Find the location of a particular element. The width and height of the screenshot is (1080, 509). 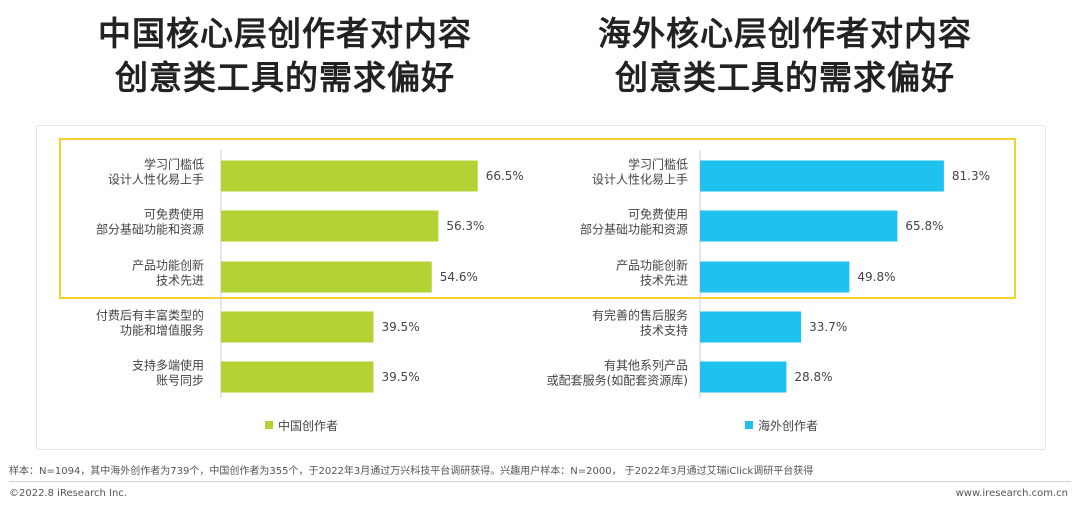

category-label: 有其他系列产品或配套服务(如配套资源库) is located at coordinates (617, 373).